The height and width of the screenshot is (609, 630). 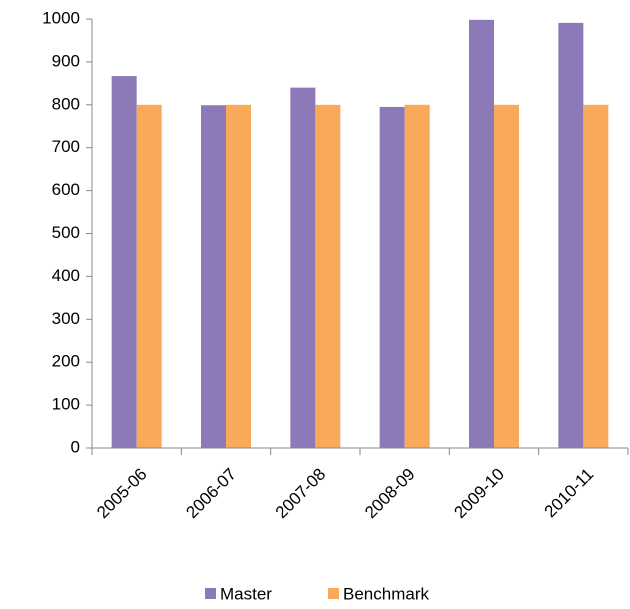 What do you see at coordinates (122, 494) in the screenshot?
I see `x-tick-label: 2005-06` at bounding box center [122, 494].